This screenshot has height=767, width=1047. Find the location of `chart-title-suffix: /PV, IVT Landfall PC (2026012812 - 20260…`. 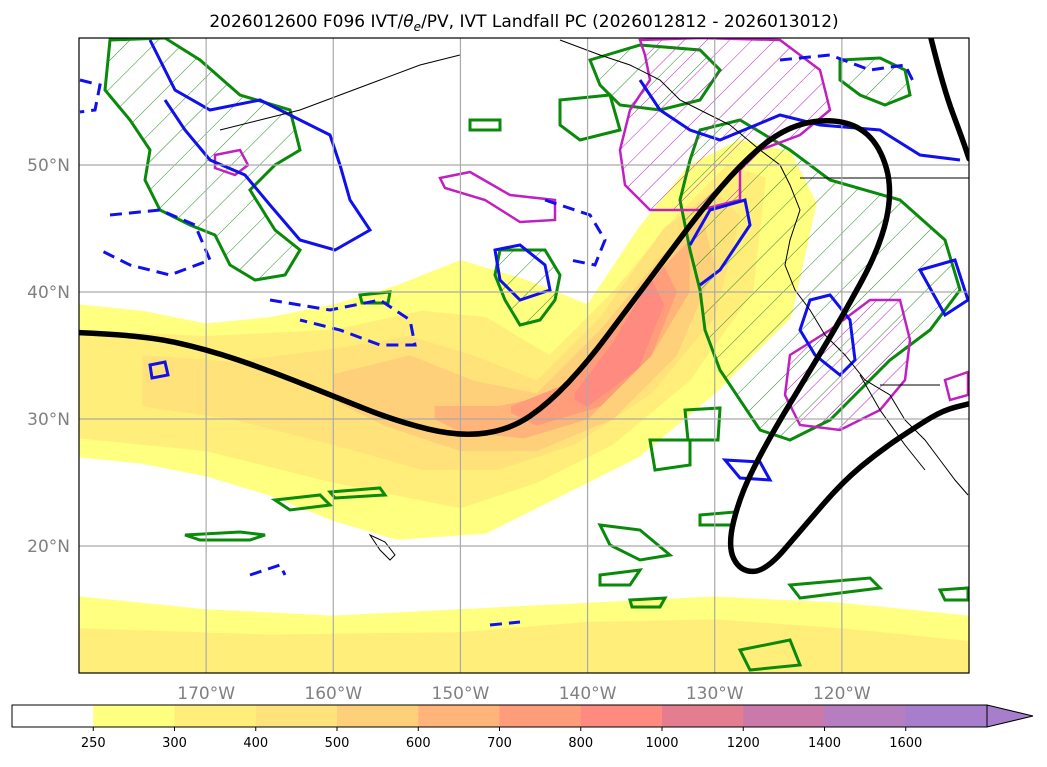

chart-title-suffix: /PV, IVT Landfall PC (2026012812 - 20260… is located at coordinates (630, 22).